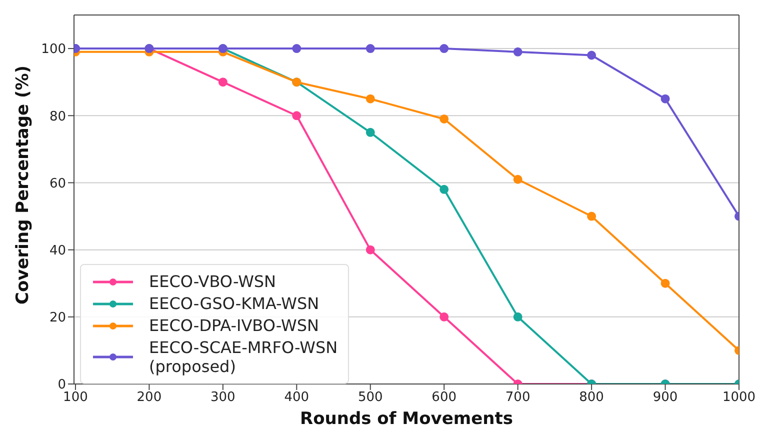 The height and width of the screenshot is (440, 769). What do you see at coordinates (57, 318) in the screenshot?
I see `y-tick-label: 20` at bounding box center [57, 318].